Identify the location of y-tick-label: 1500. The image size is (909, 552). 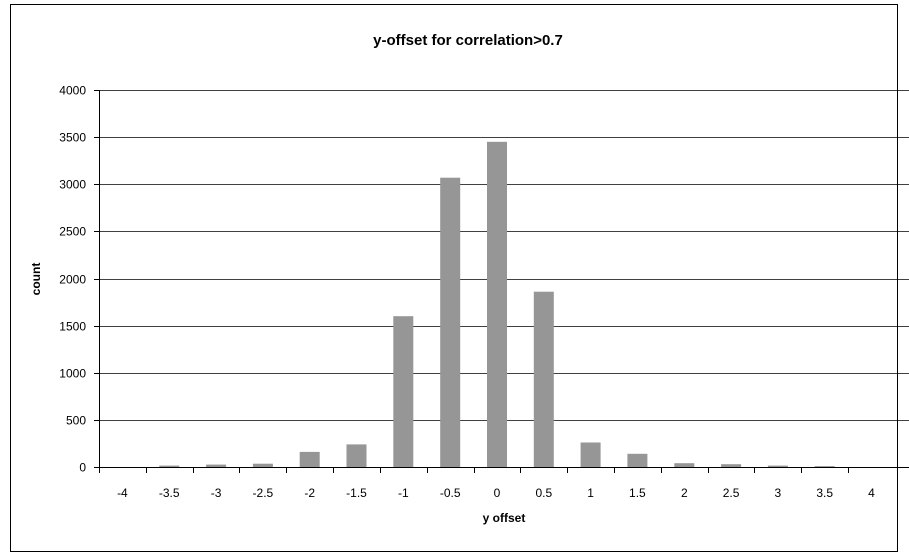
(72, 327).